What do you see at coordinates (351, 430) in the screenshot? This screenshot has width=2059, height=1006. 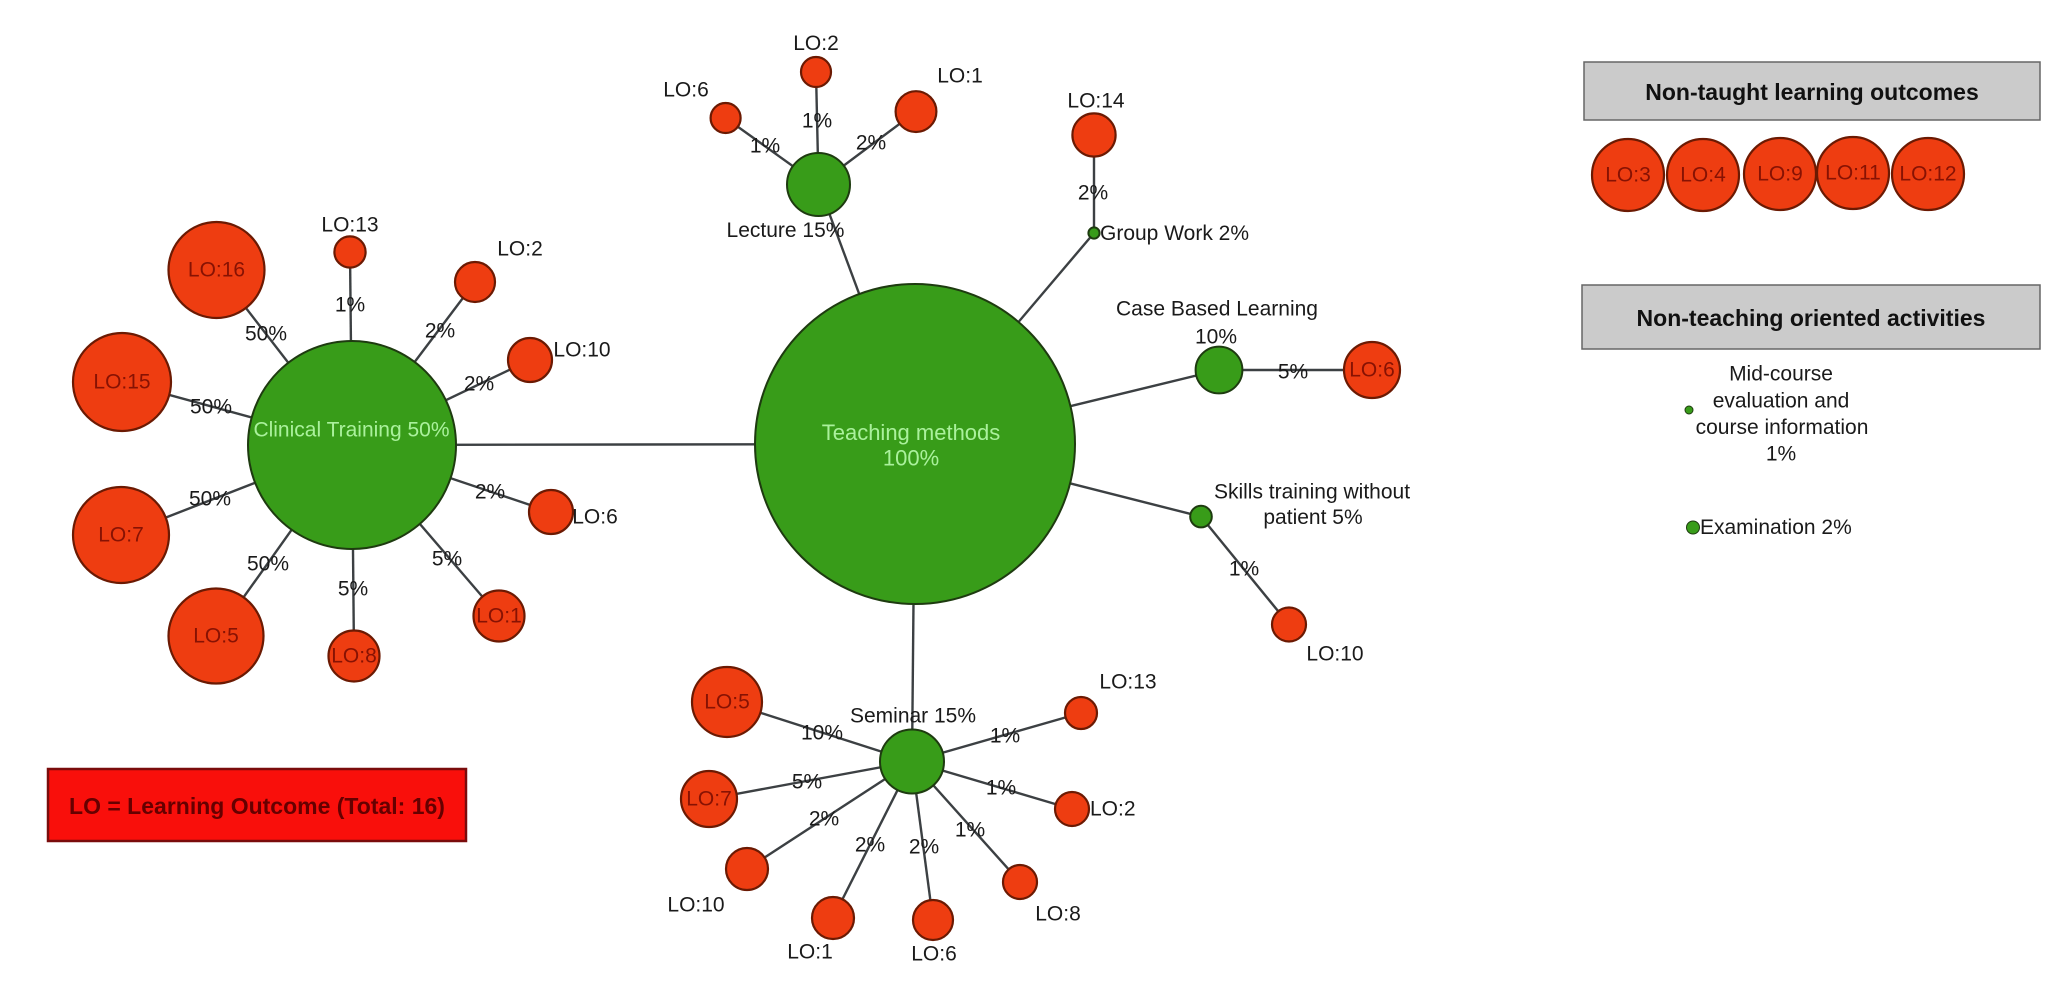 I see `svg-text: Clinical Training 50%` at bounding box center [351, 430].